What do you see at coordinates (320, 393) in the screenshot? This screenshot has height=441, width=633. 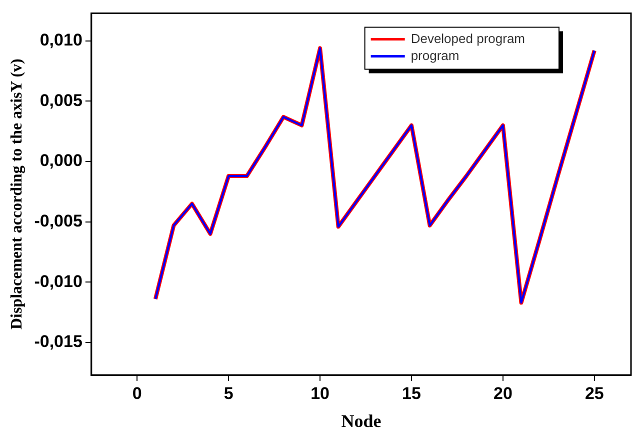 I see `x-tick-label: 10` at bounding box center [320, 393].